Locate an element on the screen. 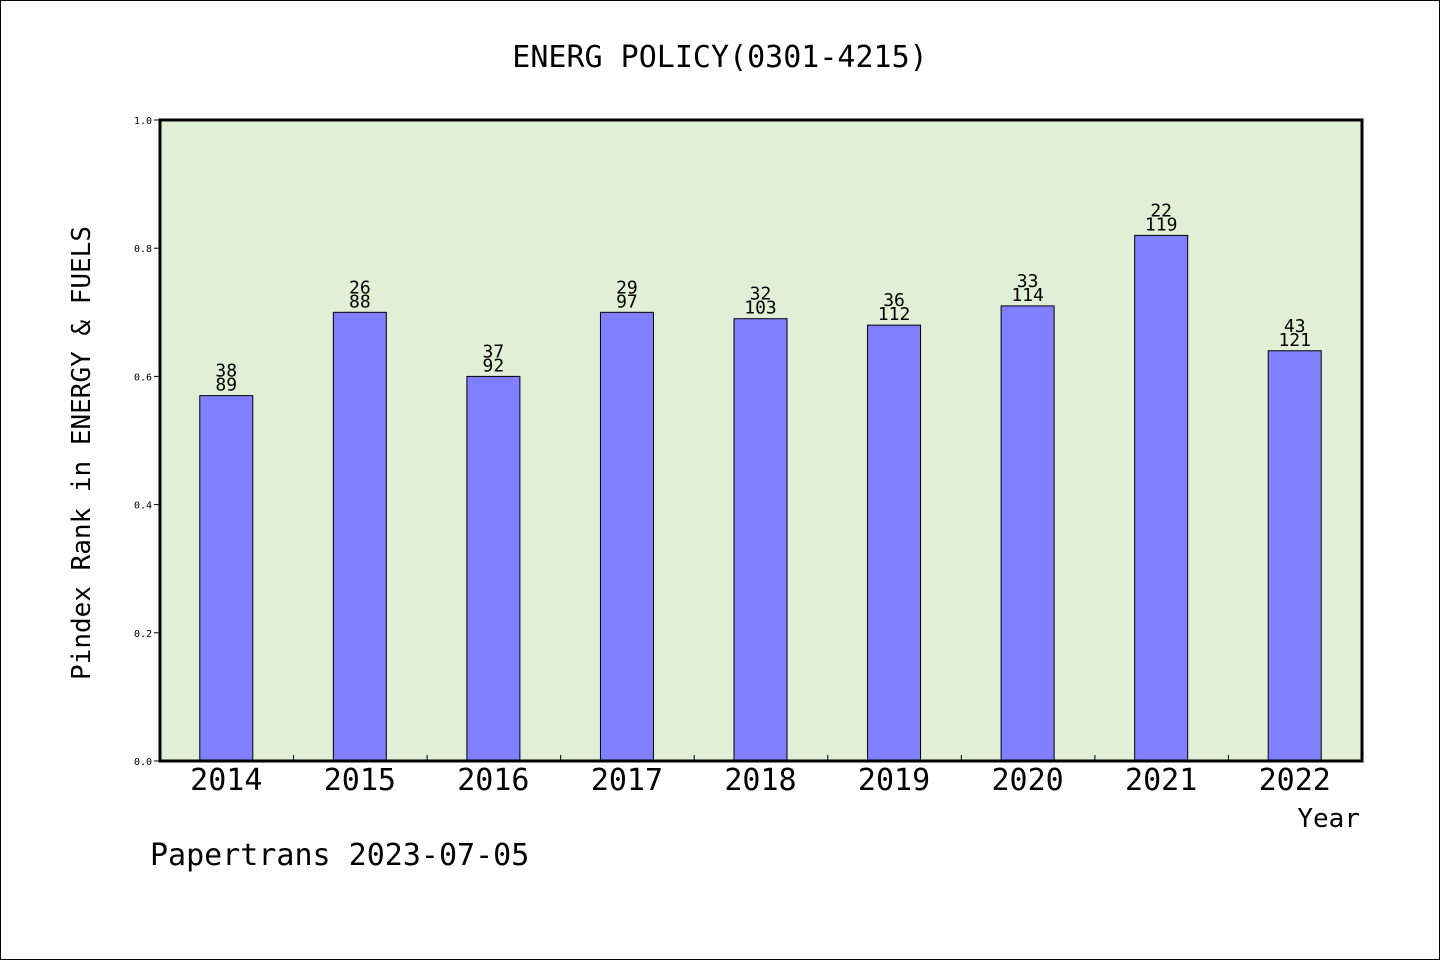 This screenshot has width=1440, height=960. y-tick-label: 1.0 is located at coordinates (143, 121).